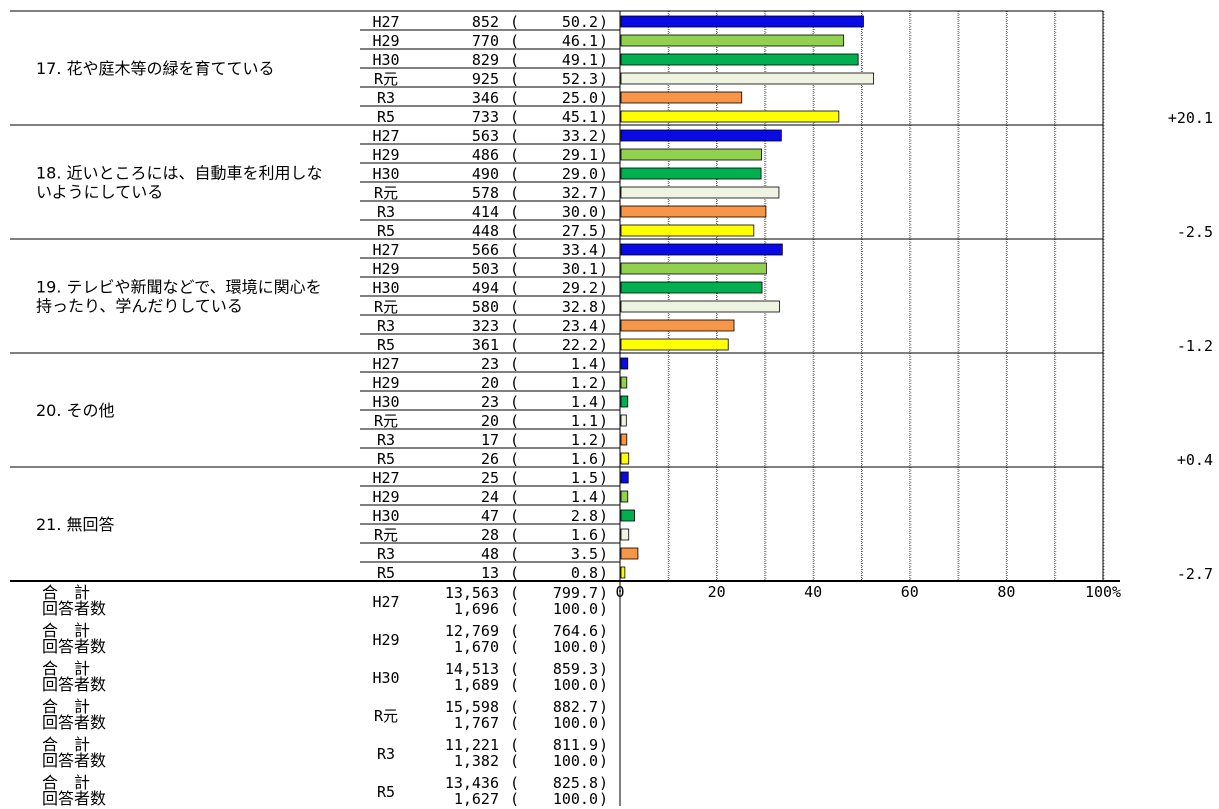 This screenshot has width=1219, height=809. Describe the element at coordinates (584, 440) in the screenshot. I see `percent-label: 1.2` at that location.